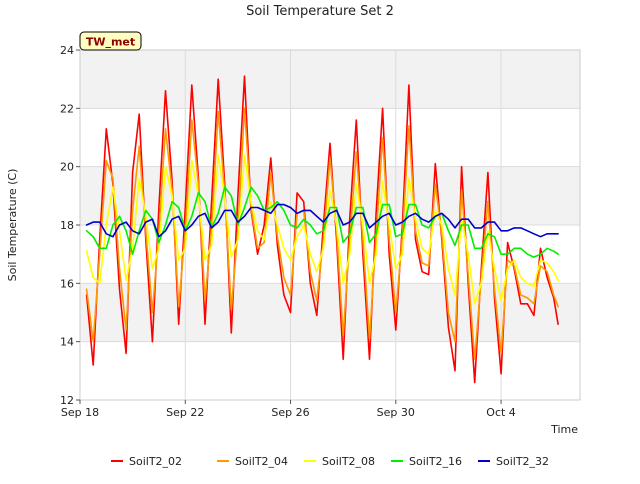 This screenshot has width=640, height=484. What do you see at coordinates (435, 461) in the screenshot?
I see `legend-label: SoilT2_16` at bounding box center [435, 461].